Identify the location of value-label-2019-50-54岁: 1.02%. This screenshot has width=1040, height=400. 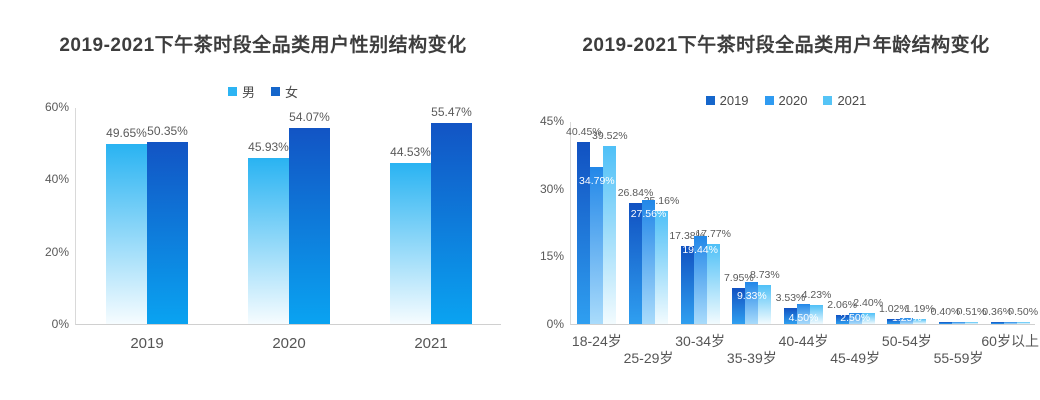
(893, 309).